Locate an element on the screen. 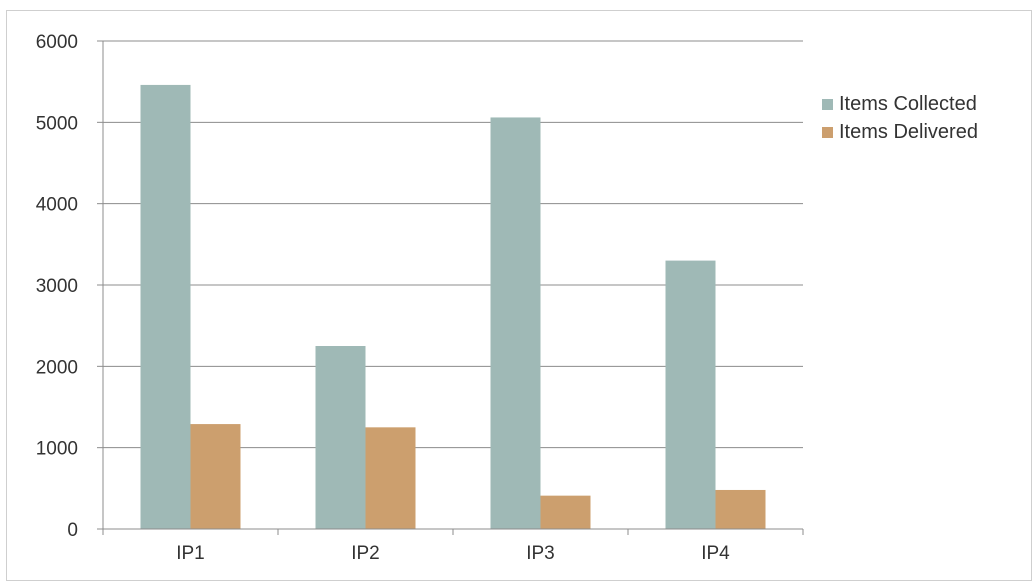 This screenshot has height=583, width=1034. x-tick-label-ip3: IP3 is located at coordinates (540, 553).